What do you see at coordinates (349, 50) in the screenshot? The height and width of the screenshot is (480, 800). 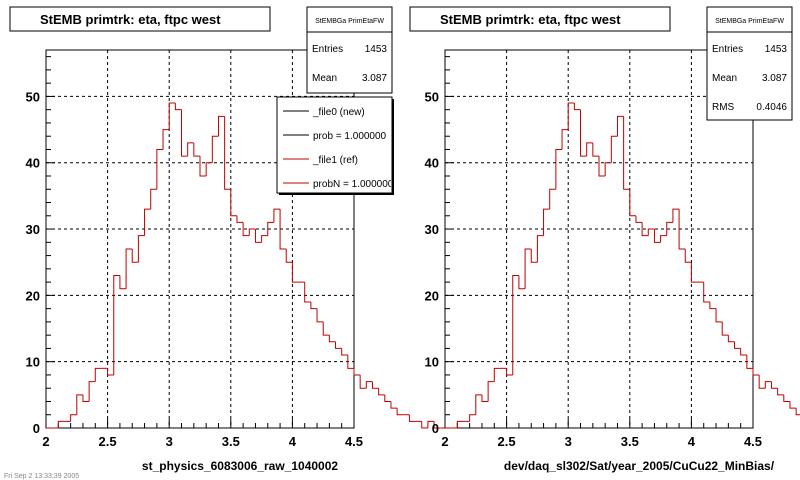 I see `stats-box` at bounding box center [349, 50].